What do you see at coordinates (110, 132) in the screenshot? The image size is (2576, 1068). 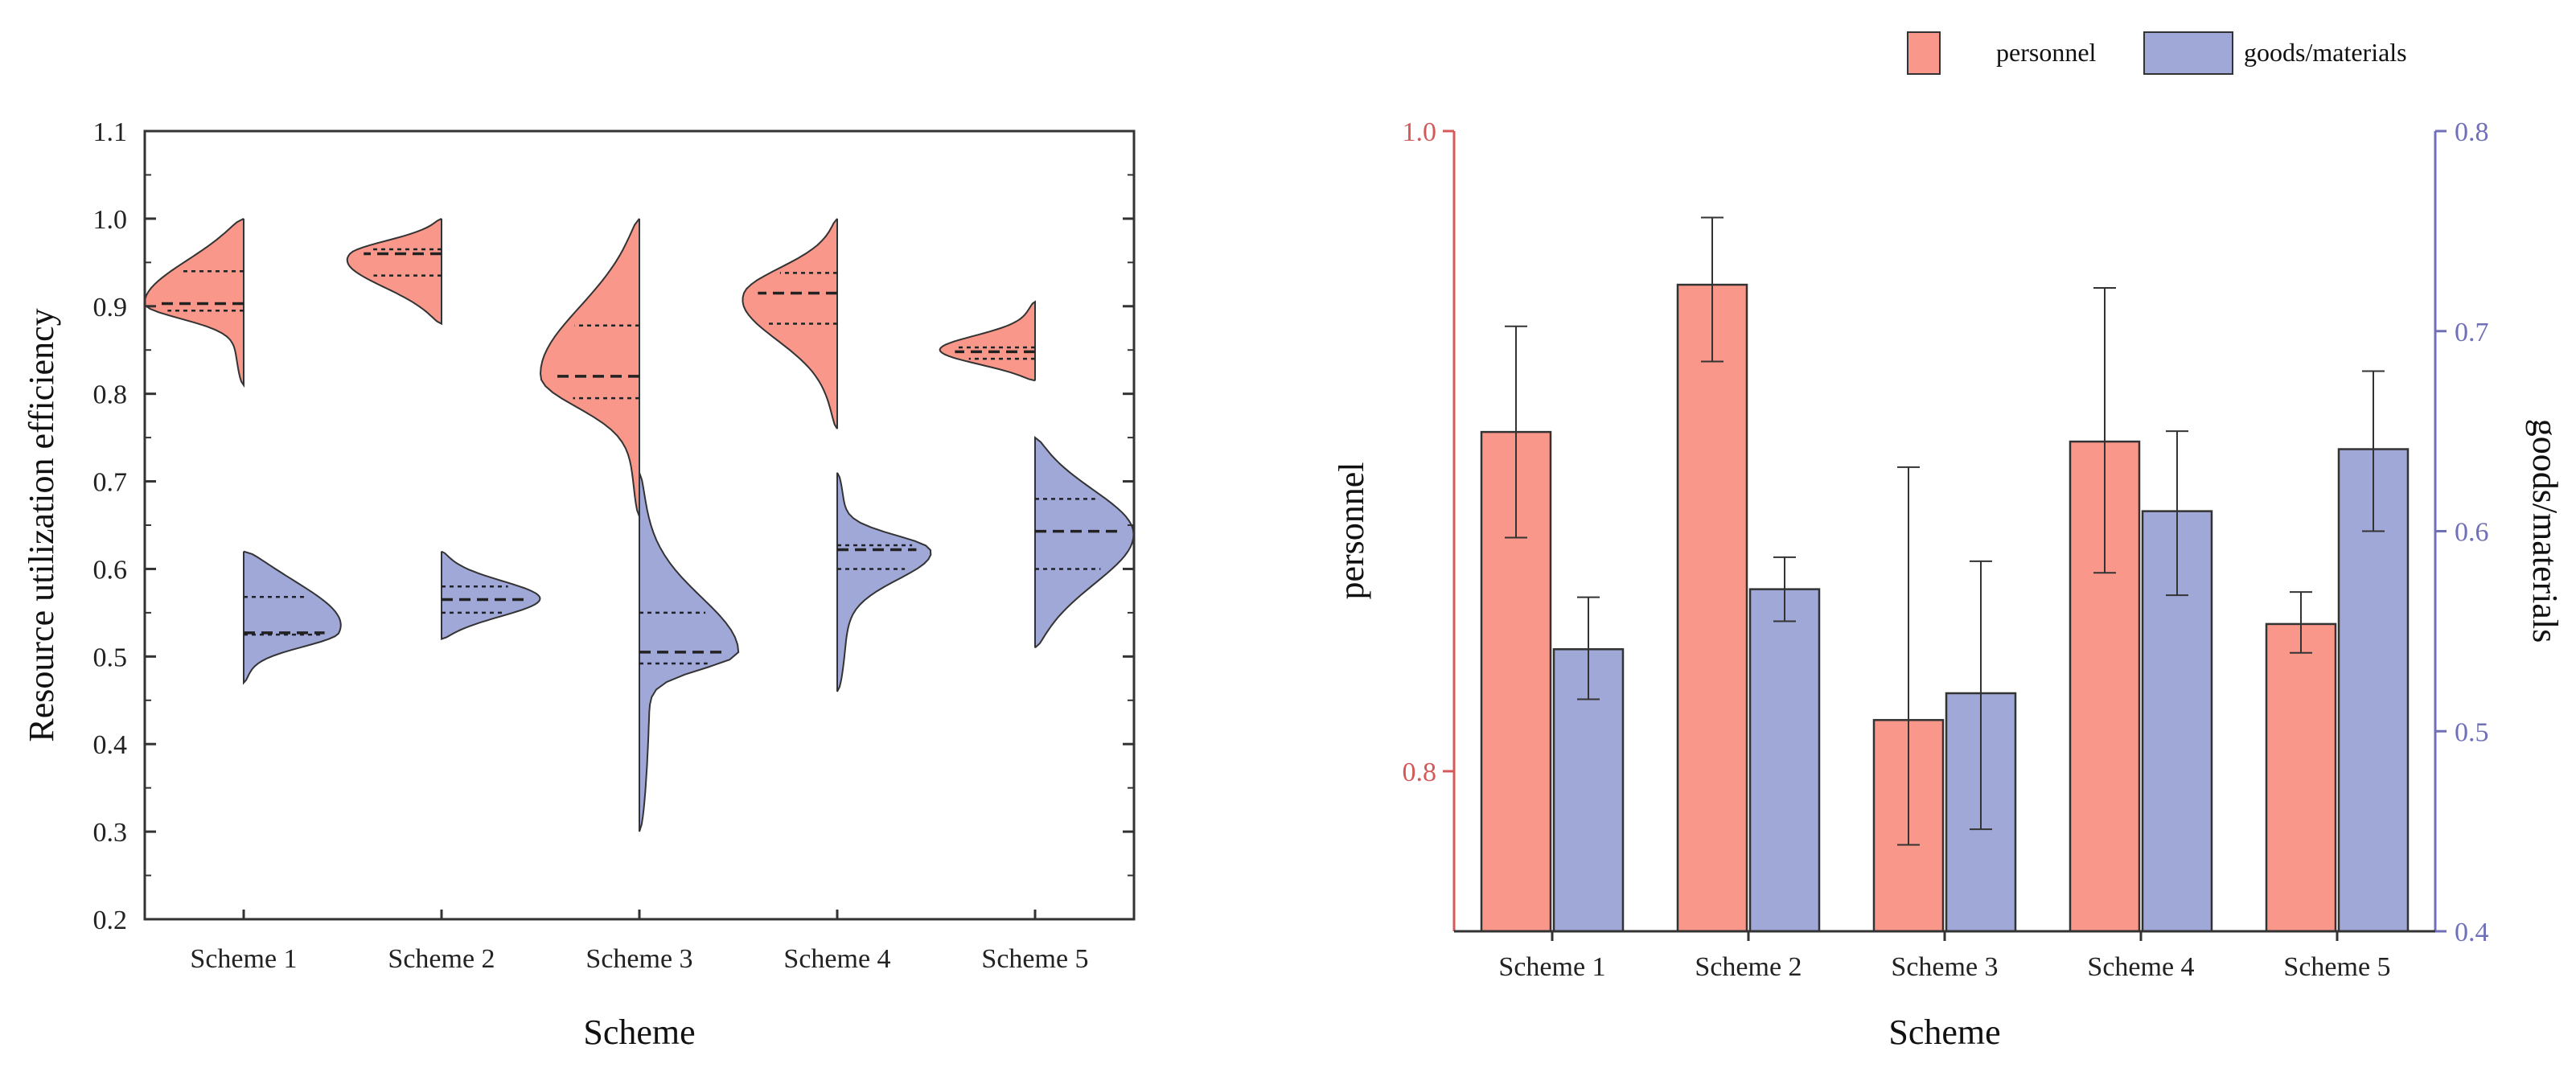 I see `violin-y-tick-label: 1.1` at bounding box center [110, 132].